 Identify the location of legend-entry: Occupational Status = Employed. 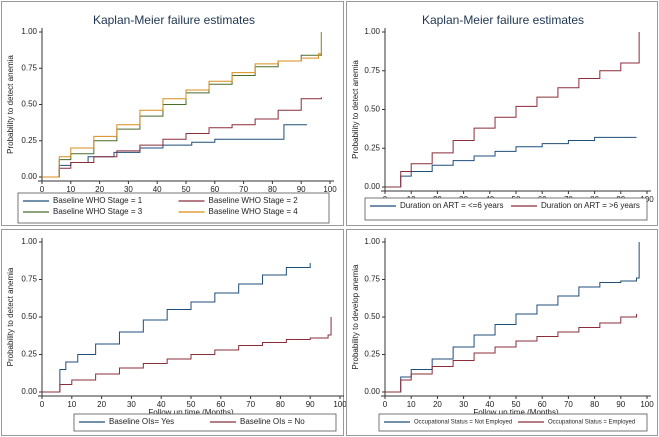
(591, 423).